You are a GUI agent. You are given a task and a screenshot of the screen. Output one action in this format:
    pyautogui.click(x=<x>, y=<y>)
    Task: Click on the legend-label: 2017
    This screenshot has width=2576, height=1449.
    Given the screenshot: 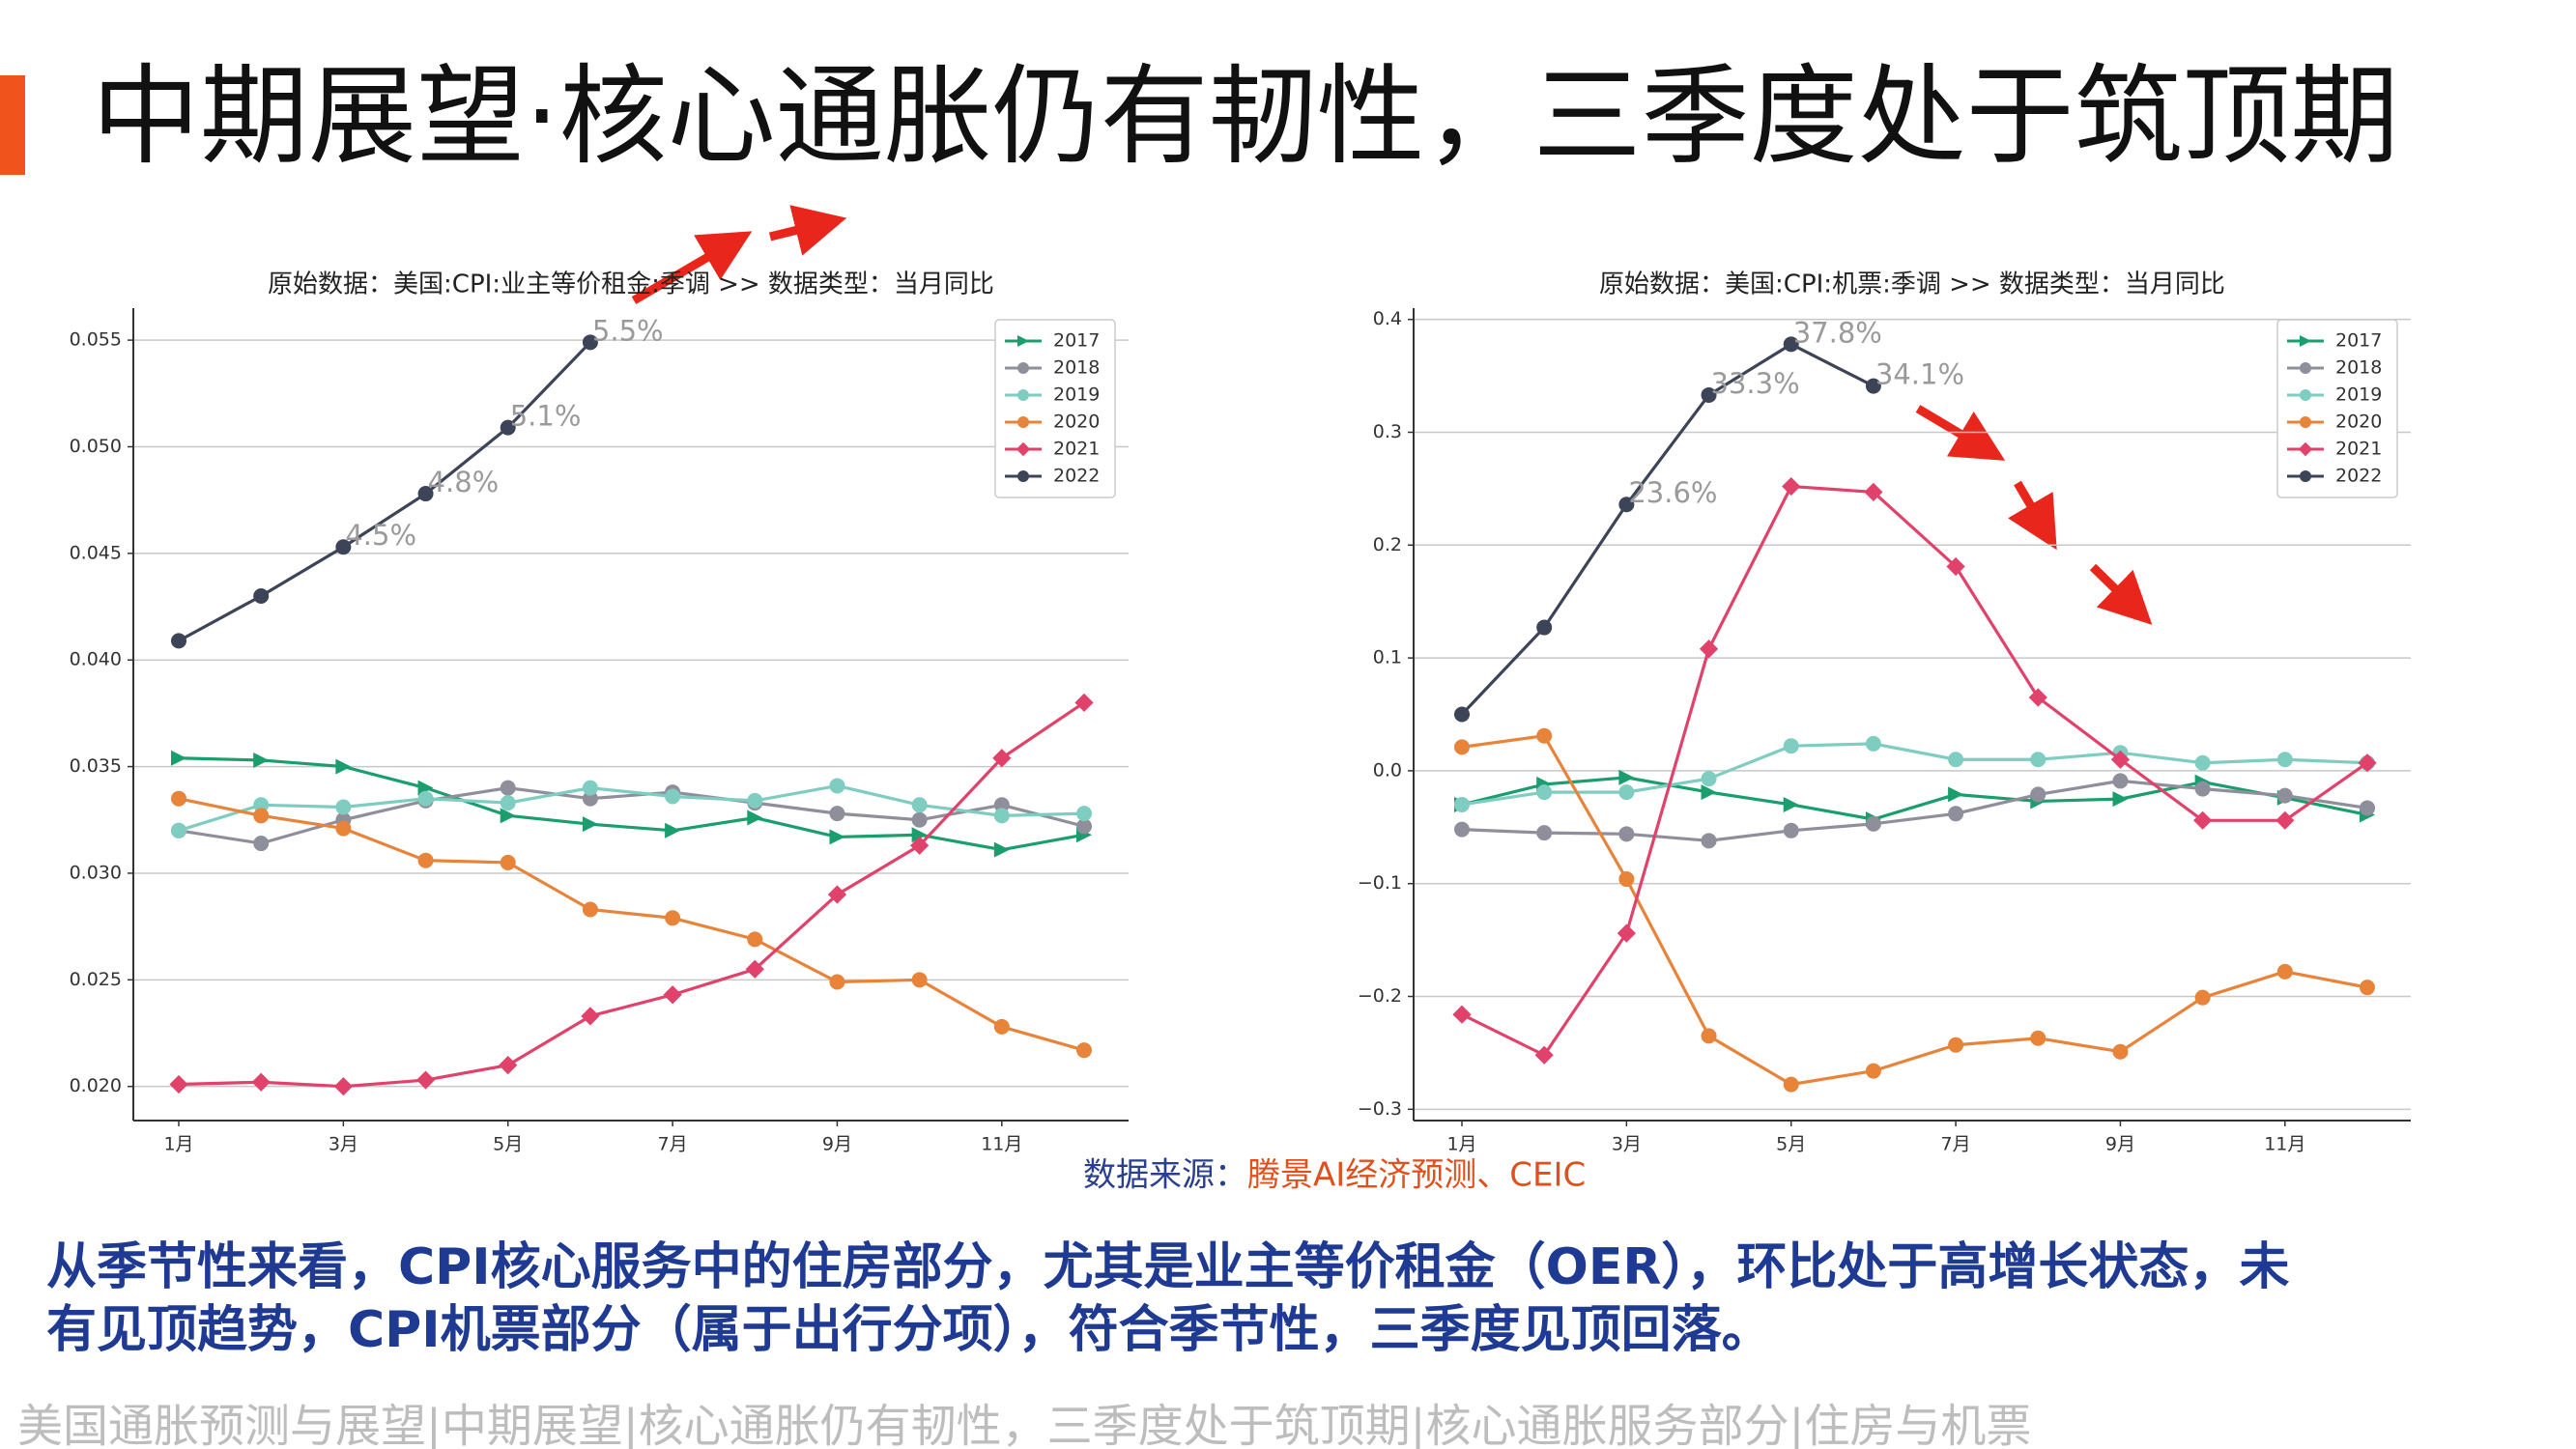 What is the action you would take?
    pyautogui.click(x=1077, y=341)
    